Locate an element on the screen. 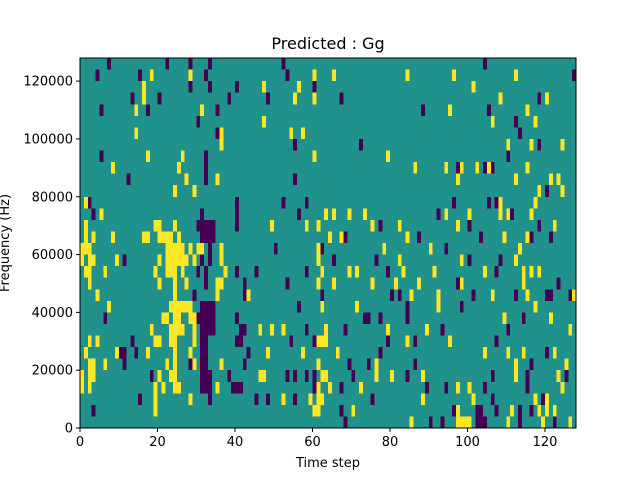  x-tick-label: 80 is located at coordinates (390, 442).